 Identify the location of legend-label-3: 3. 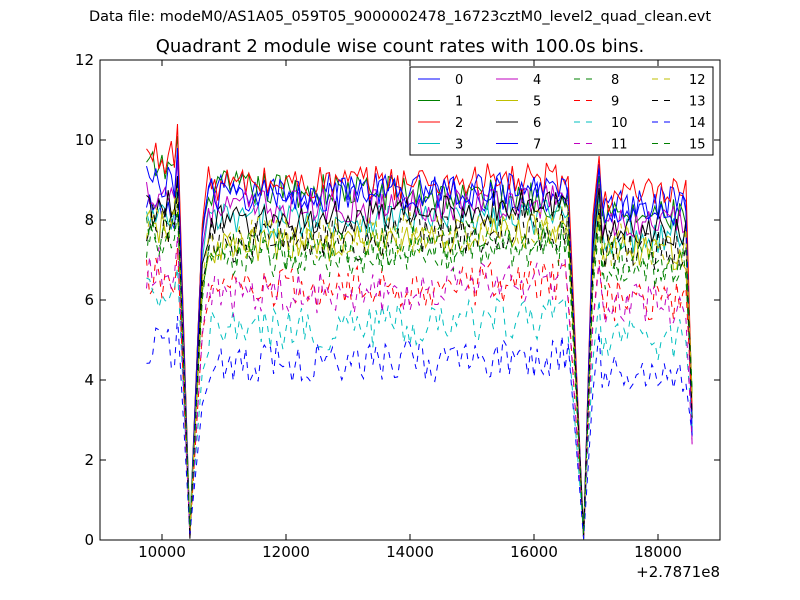
(459, 145).